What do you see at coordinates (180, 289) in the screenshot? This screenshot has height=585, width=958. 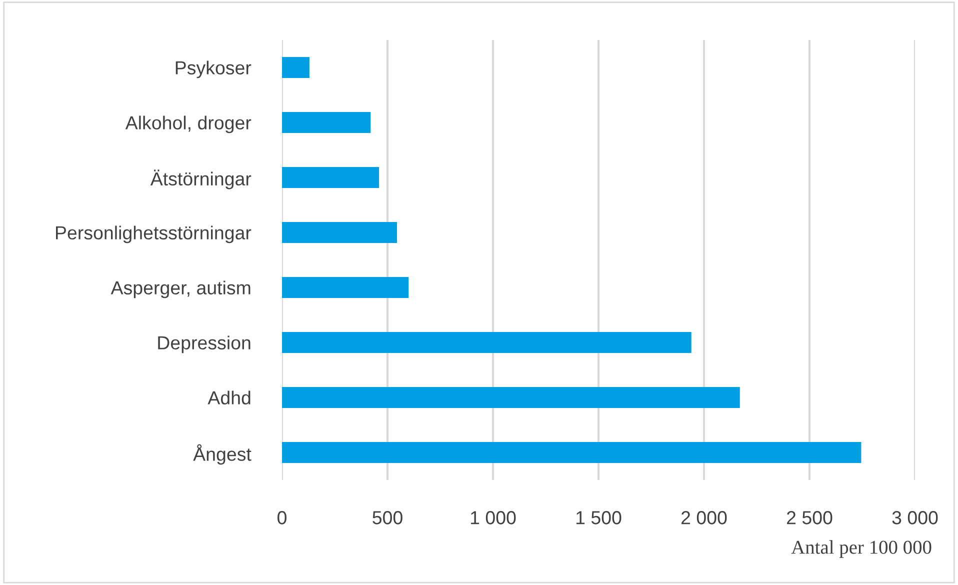 I see `y-tick-label: Asperger, autism` at bounding box center [180, 289].